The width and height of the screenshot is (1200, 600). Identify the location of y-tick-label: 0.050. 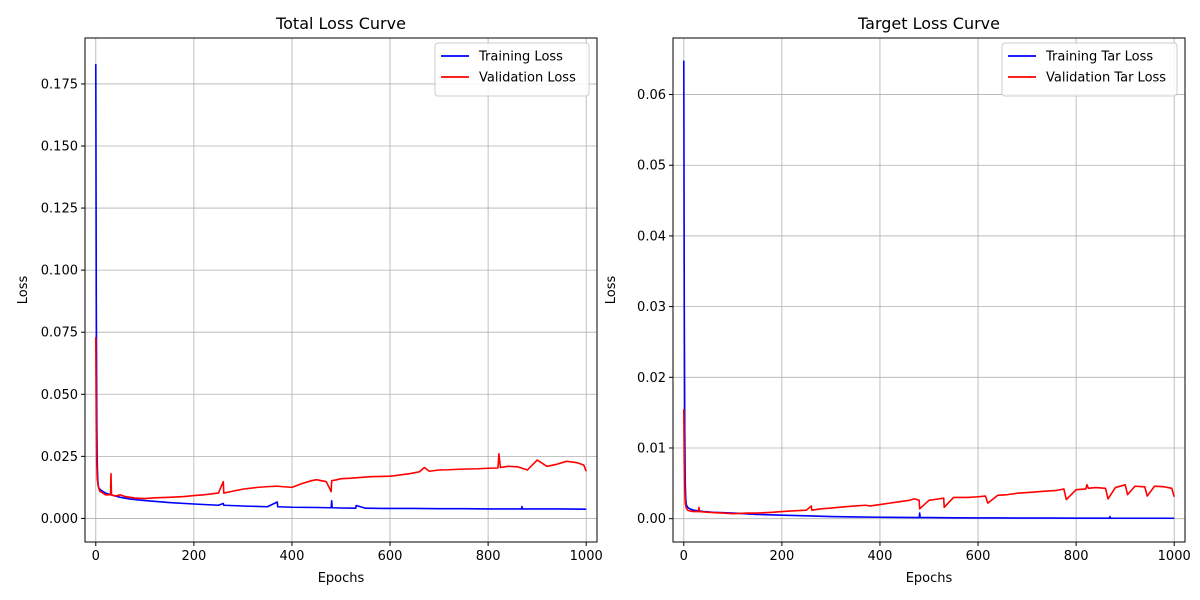
(59, 395).